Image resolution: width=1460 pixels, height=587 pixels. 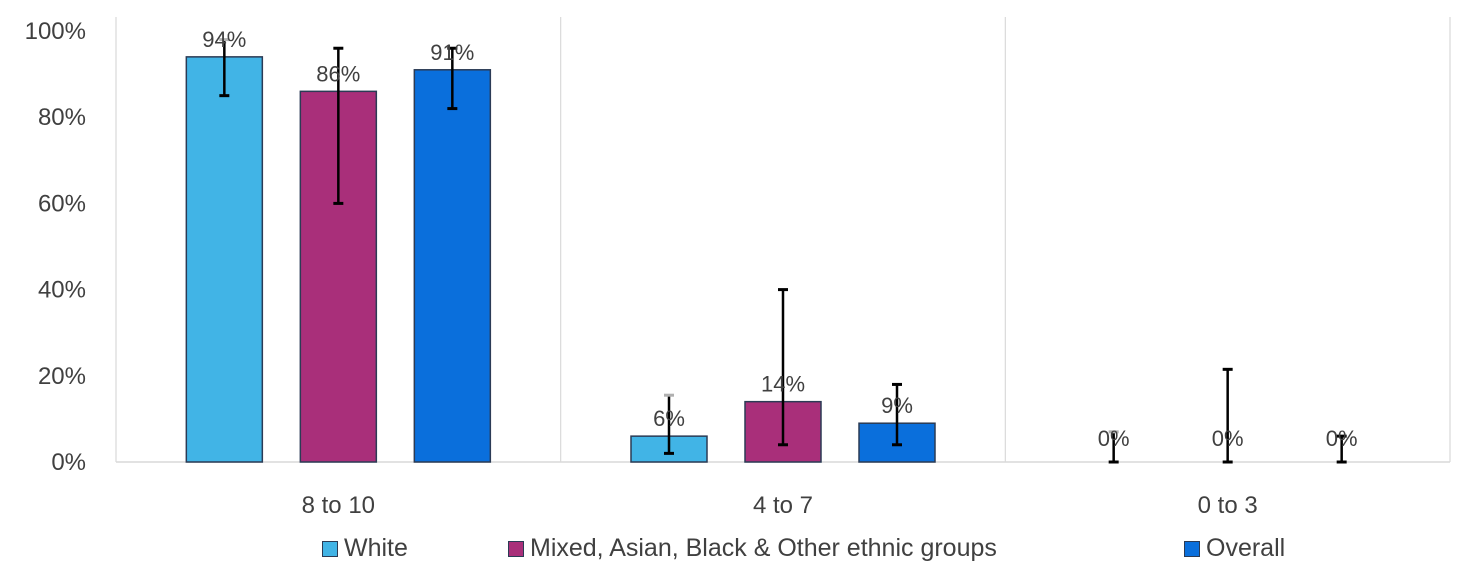 I want to click on legend-item-overall: Overall, so click(x=1234, y=548).